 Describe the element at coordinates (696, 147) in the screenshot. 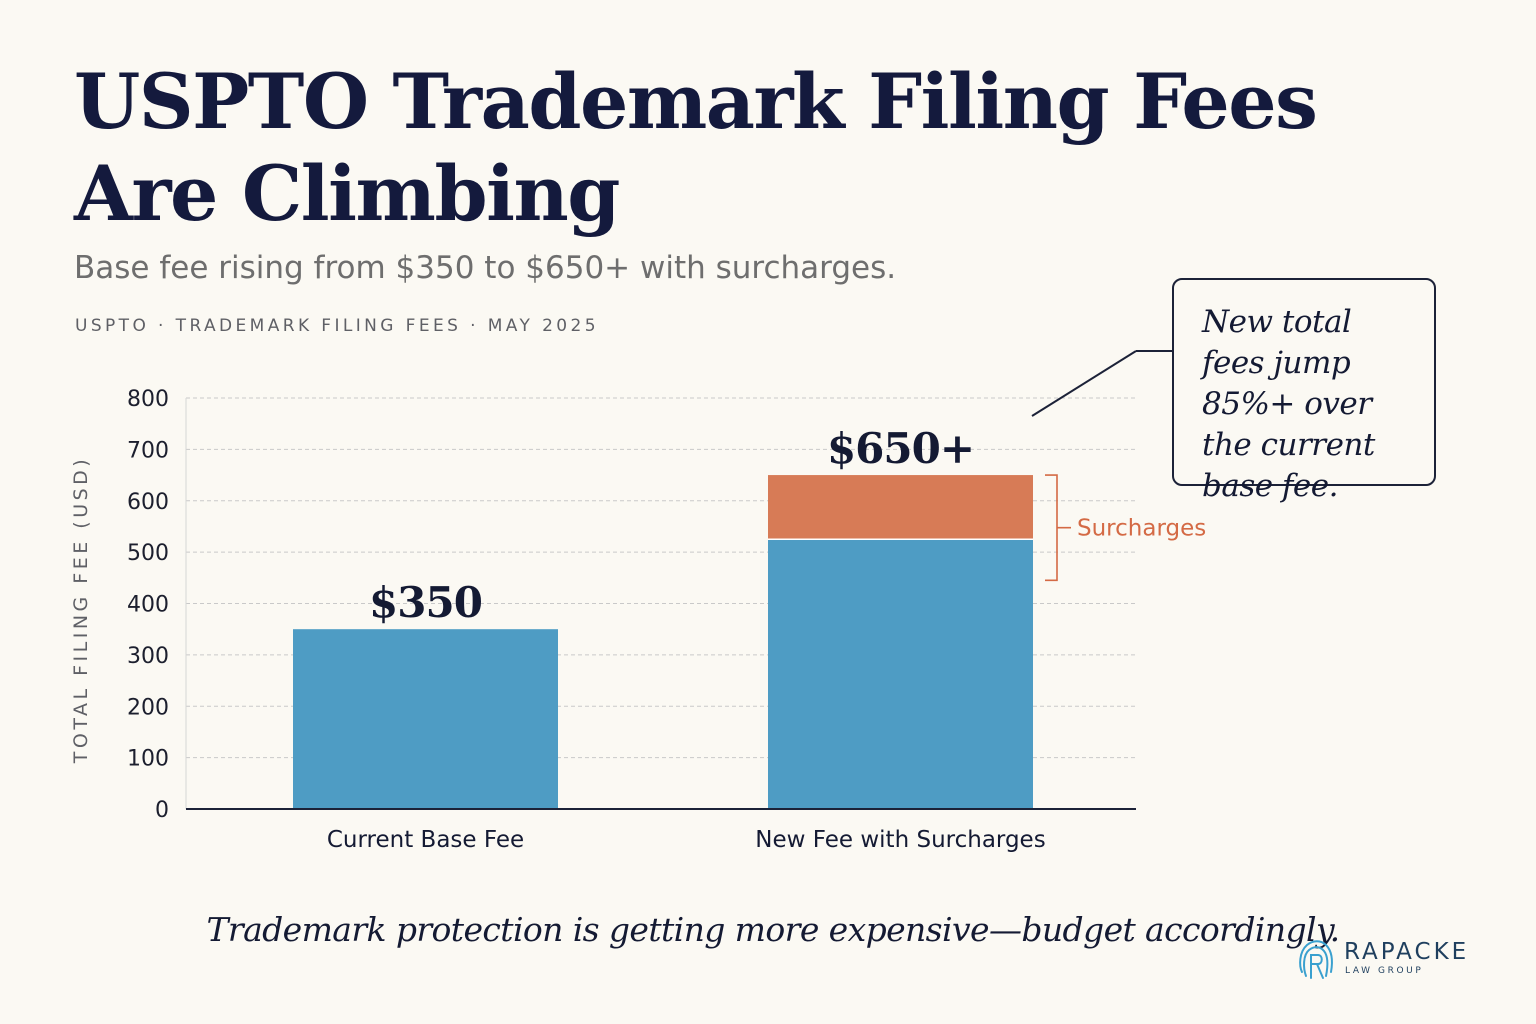

I see `chart-title: USPTO Trademark Filing Fees Are Climbing` at that location.